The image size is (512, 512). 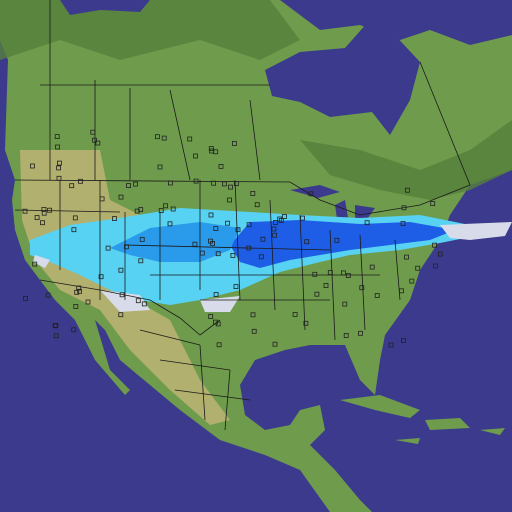 I want to click on caribbean-islands, so click(x=422, y=419).